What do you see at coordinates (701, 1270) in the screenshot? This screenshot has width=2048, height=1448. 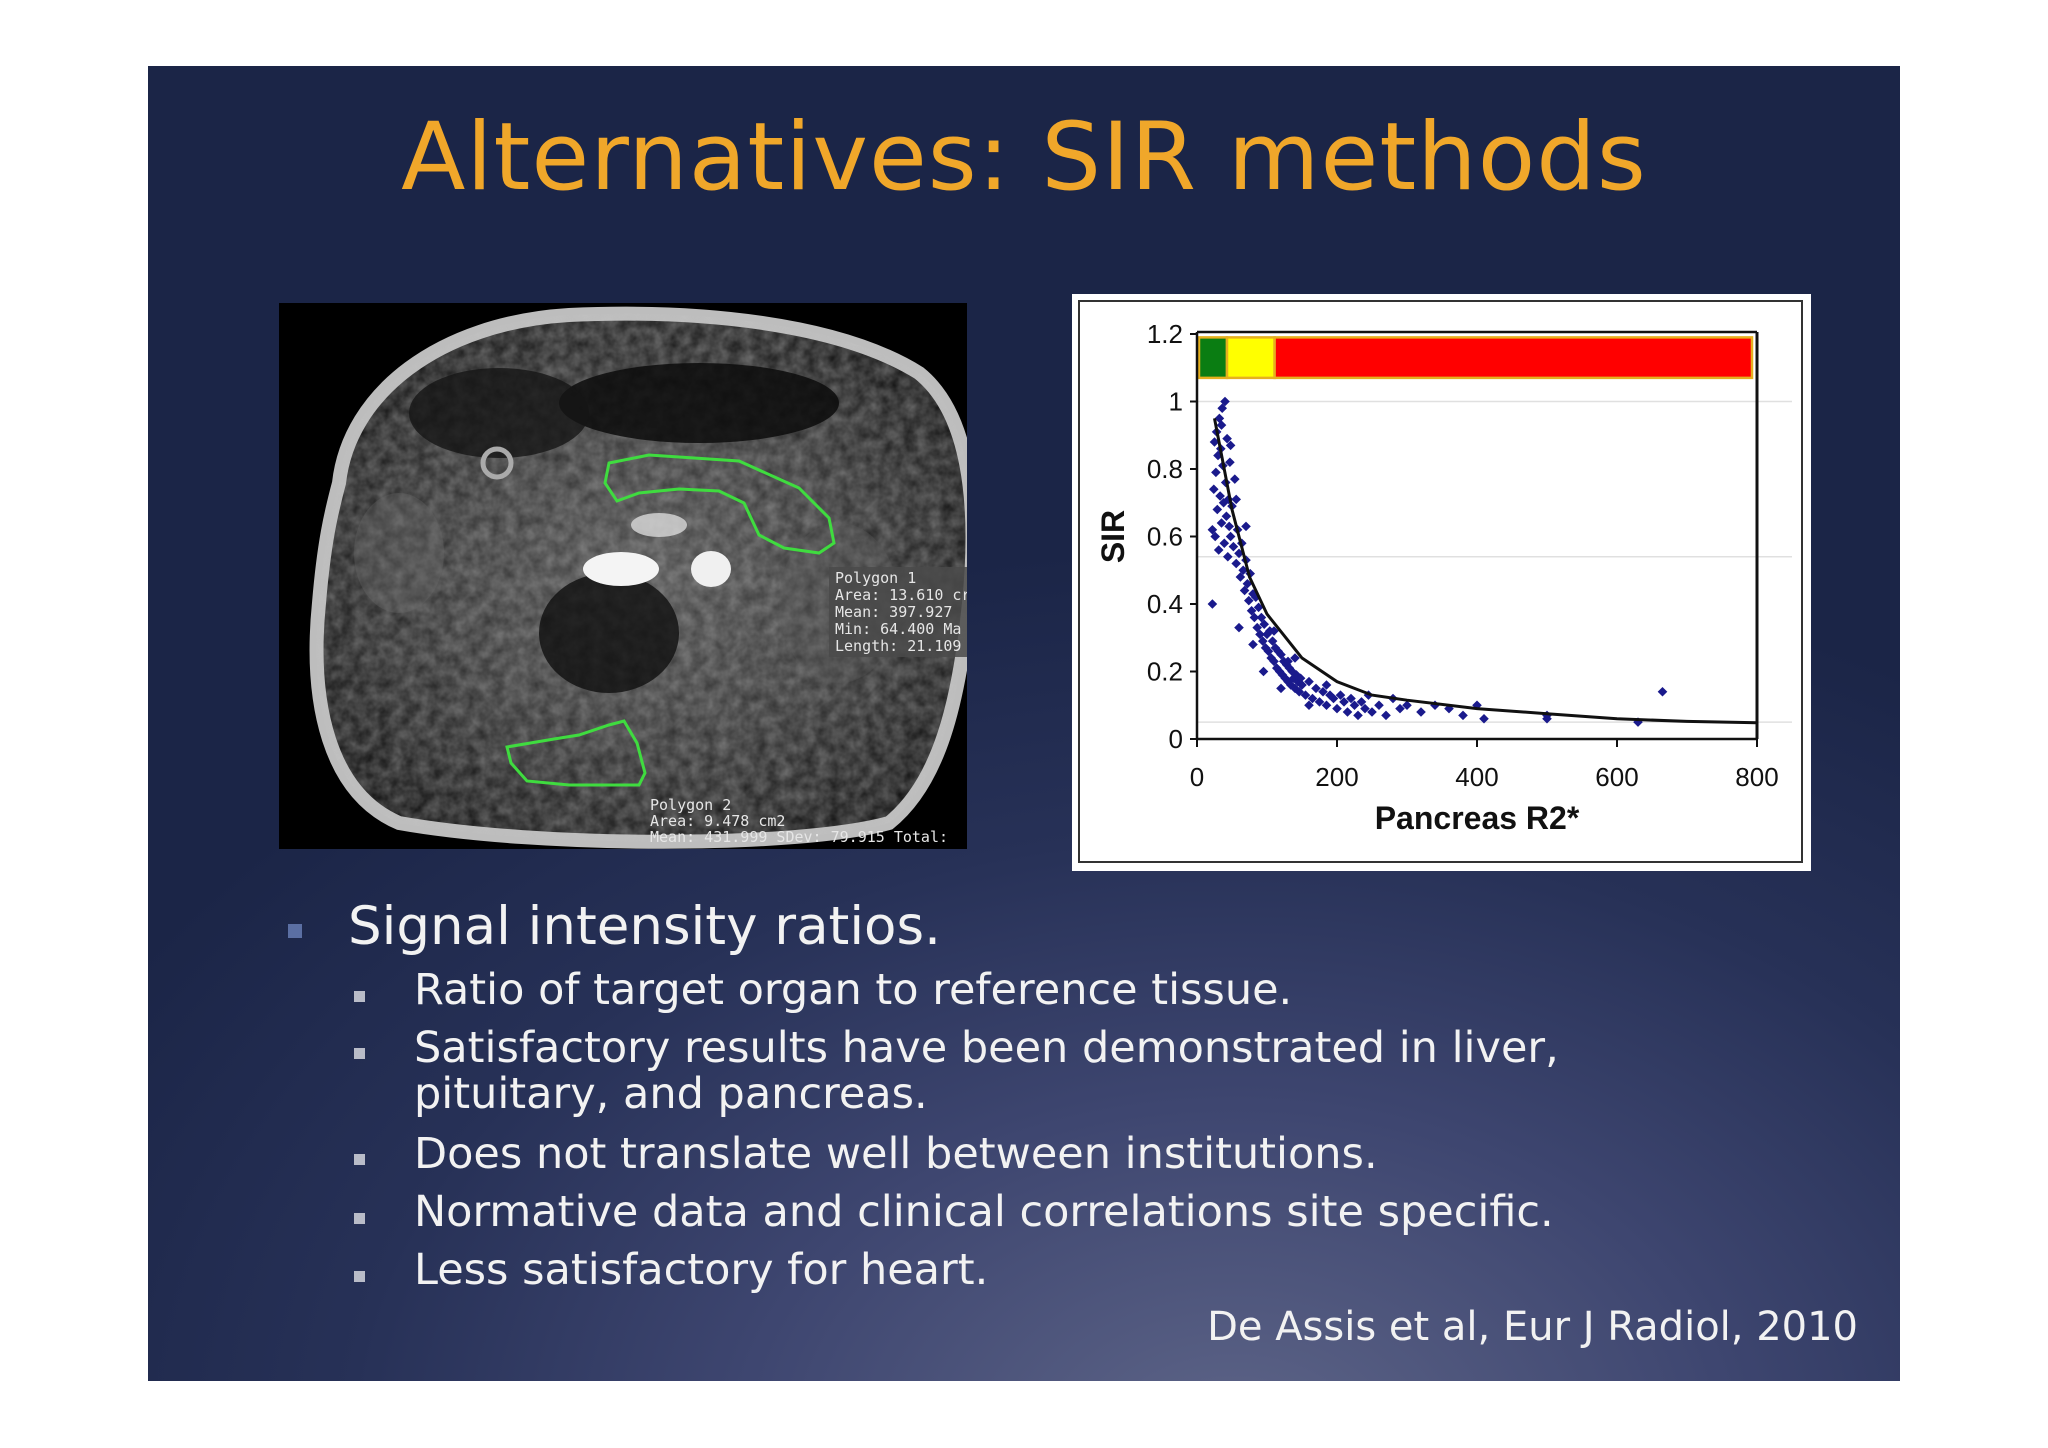 I see `sub-bullet-5: Less satisfactory for heart.` at bounding box center [701, 1270].